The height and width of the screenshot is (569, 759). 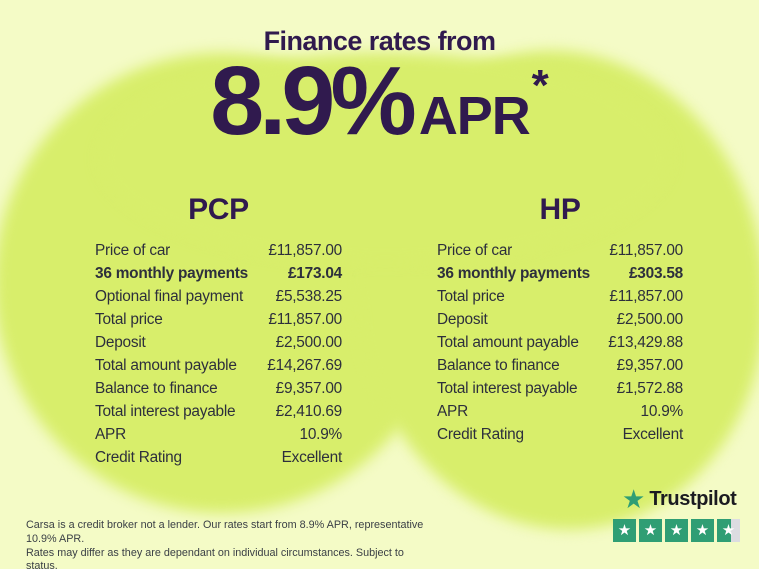 What do you see at coordinates (560, 209) in the screenshot?
I see `table-title: HP` at bounding box center [560, 209].